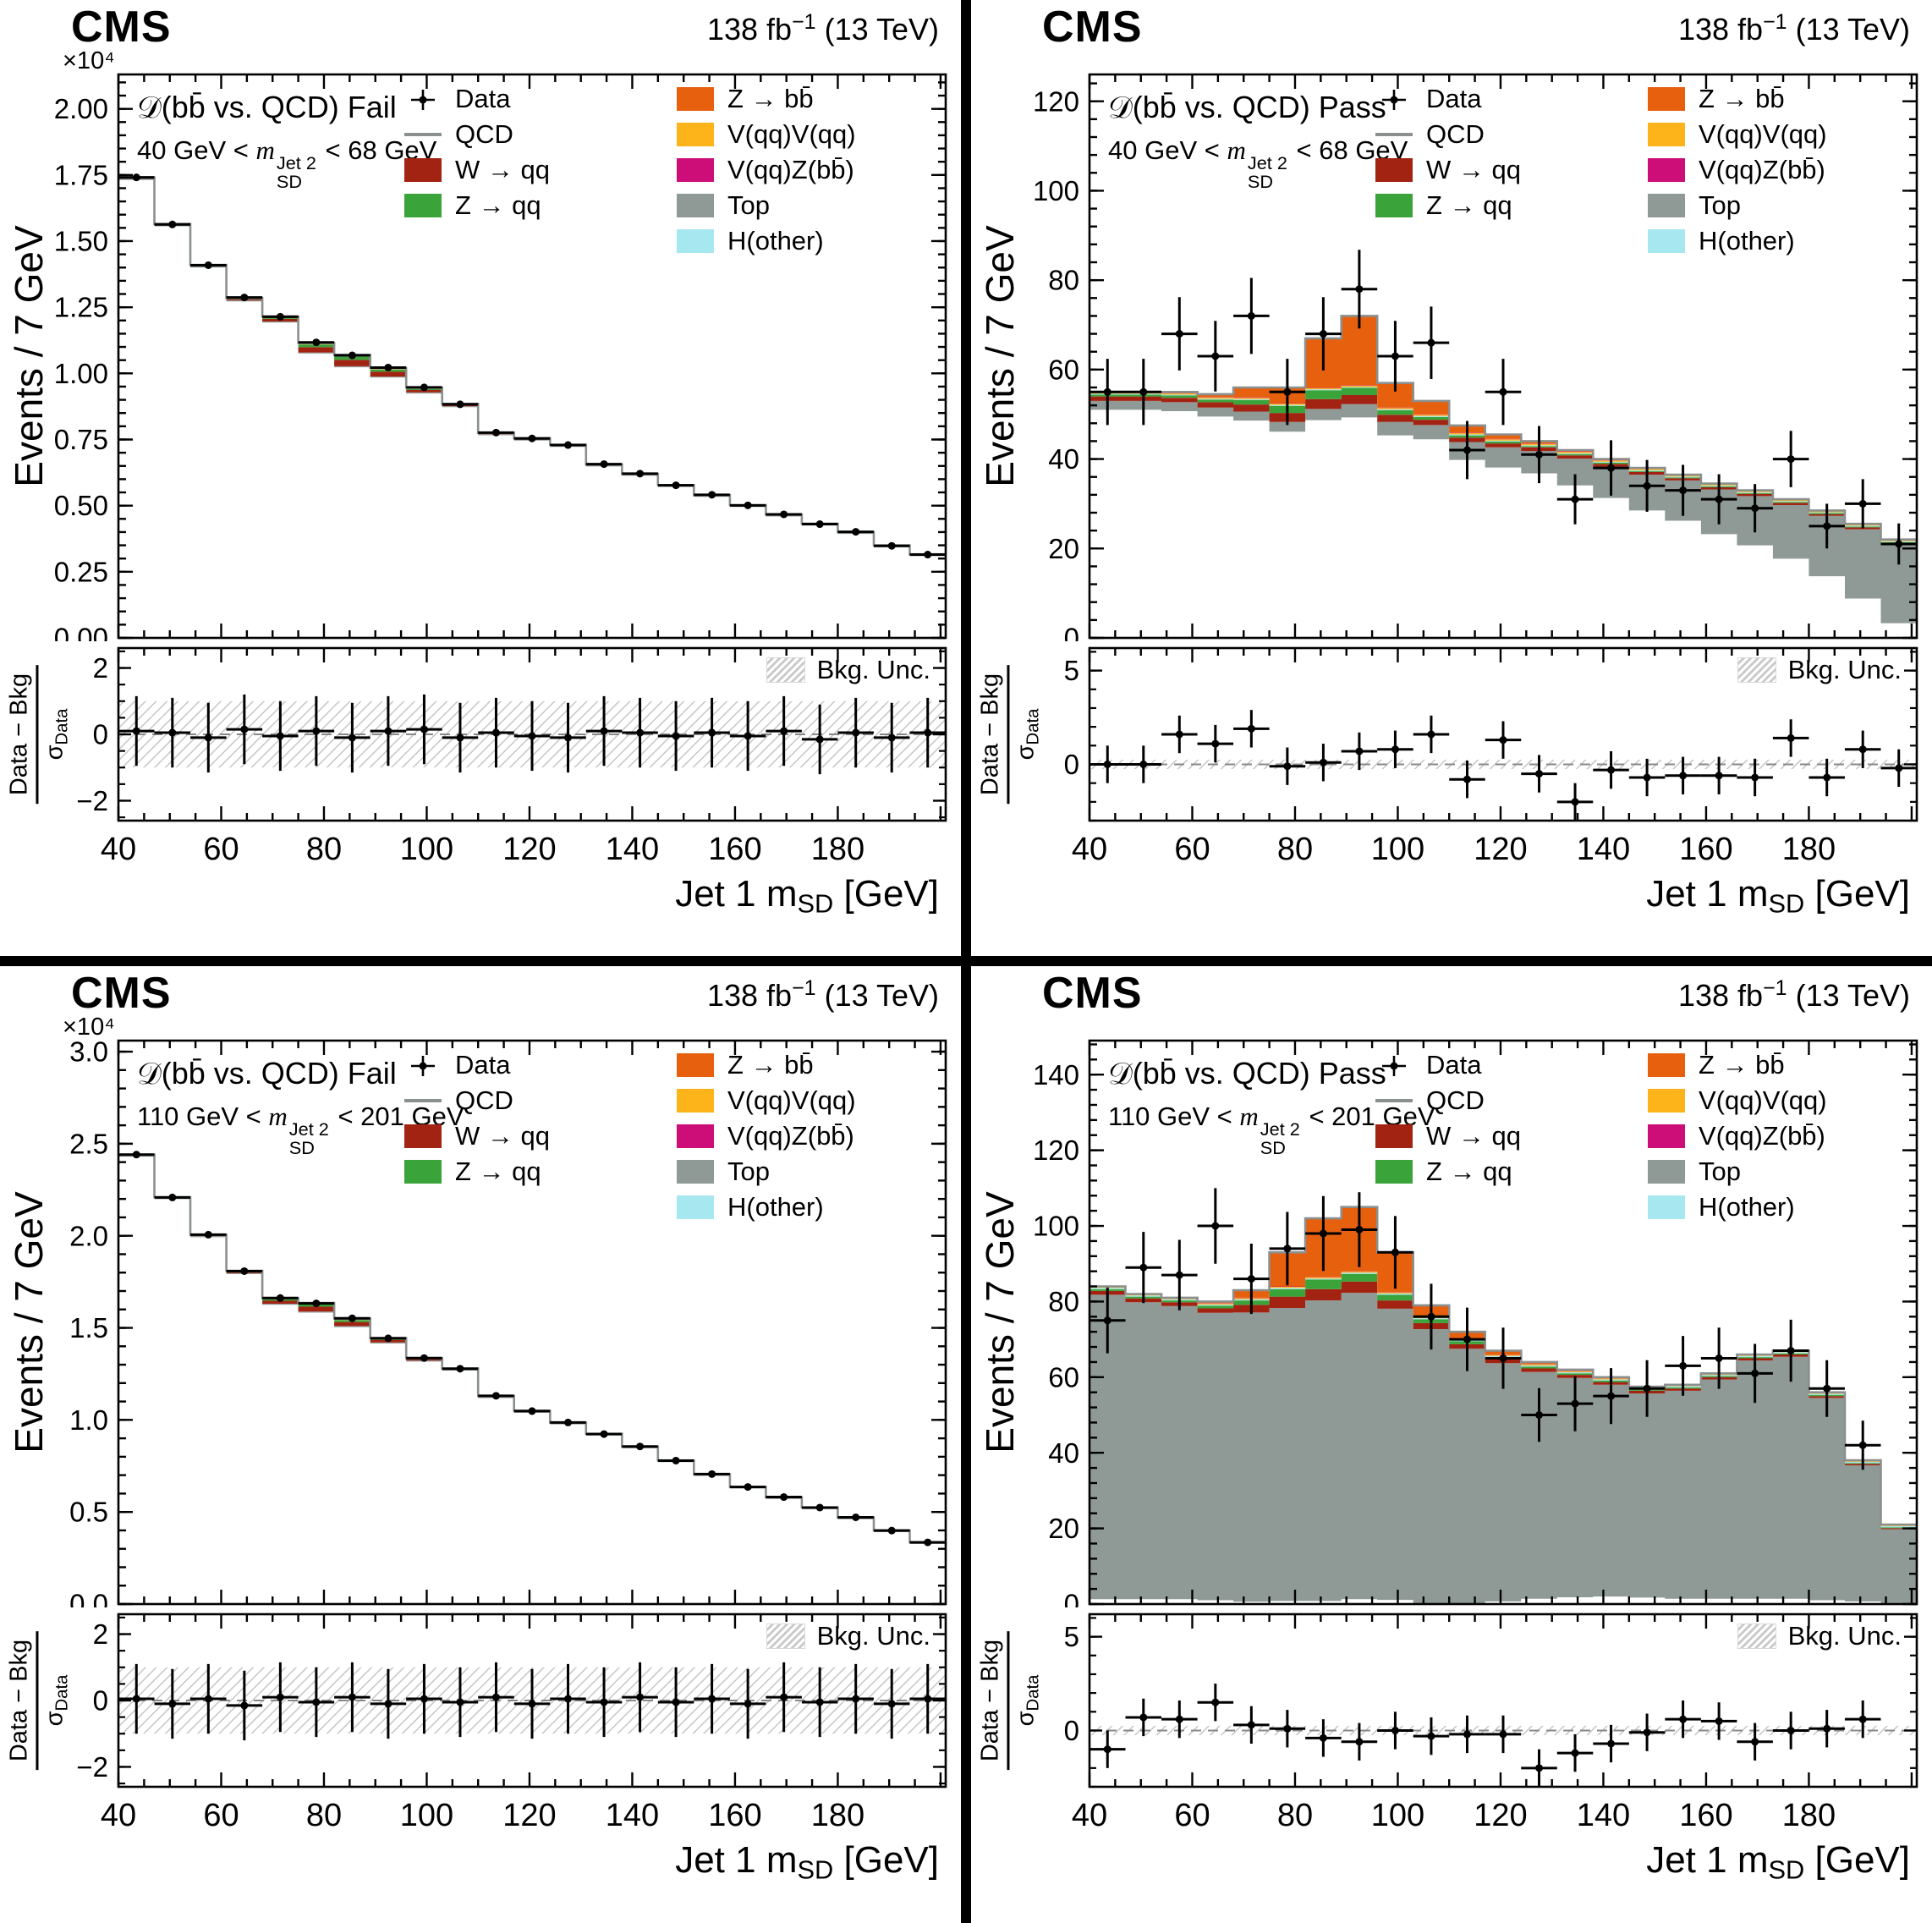  What do you see at coordinates (89, 1052) in the screenshot?
I see `svg-text: 3.0` at bounding box center [89, 1052].